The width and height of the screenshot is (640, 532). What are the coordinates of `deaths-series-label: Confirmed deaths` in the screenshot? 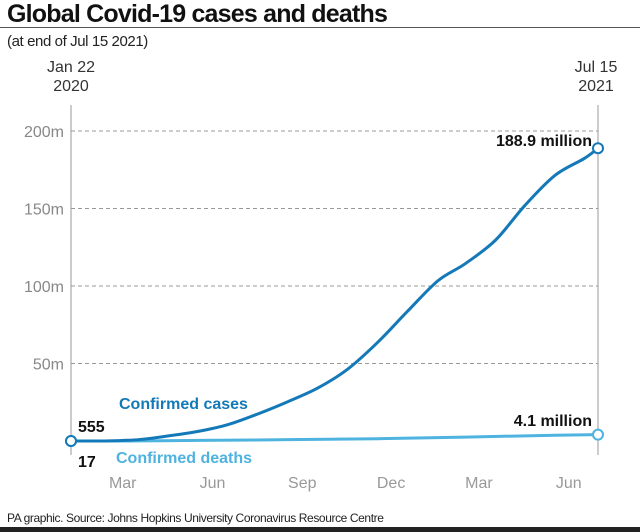 It's located at (184, 458).